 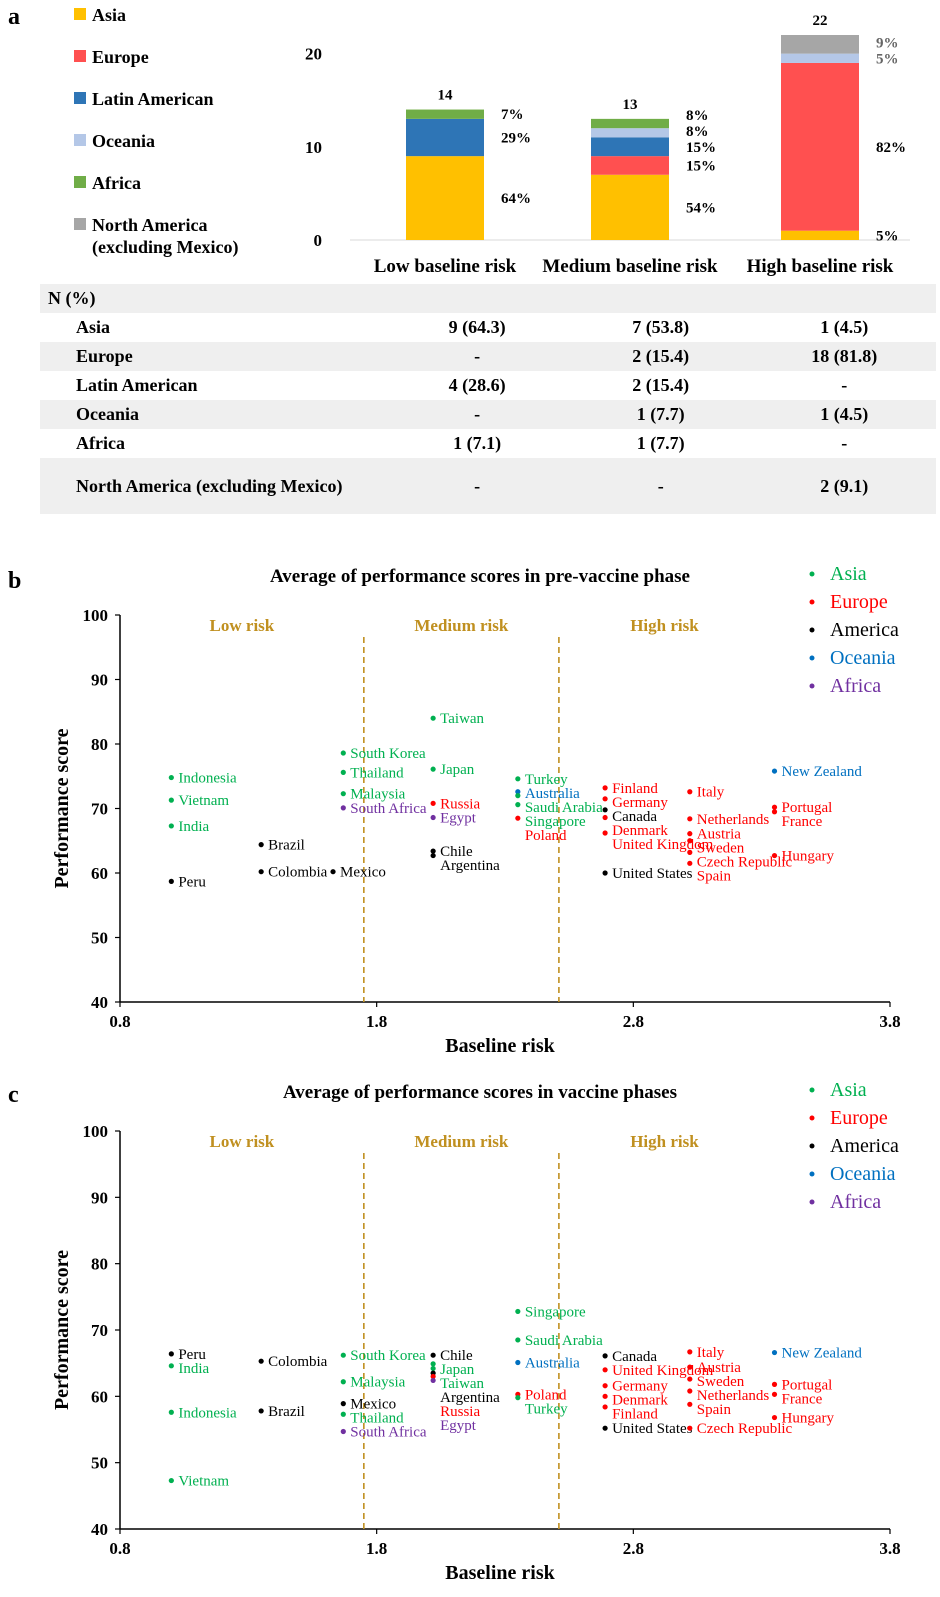 What do you see at coordinates (488, 356) in the screenshot?
I see `table-row: Europe - 2 (15.4) 18 (81.8)` at bounding box center [488, 356].